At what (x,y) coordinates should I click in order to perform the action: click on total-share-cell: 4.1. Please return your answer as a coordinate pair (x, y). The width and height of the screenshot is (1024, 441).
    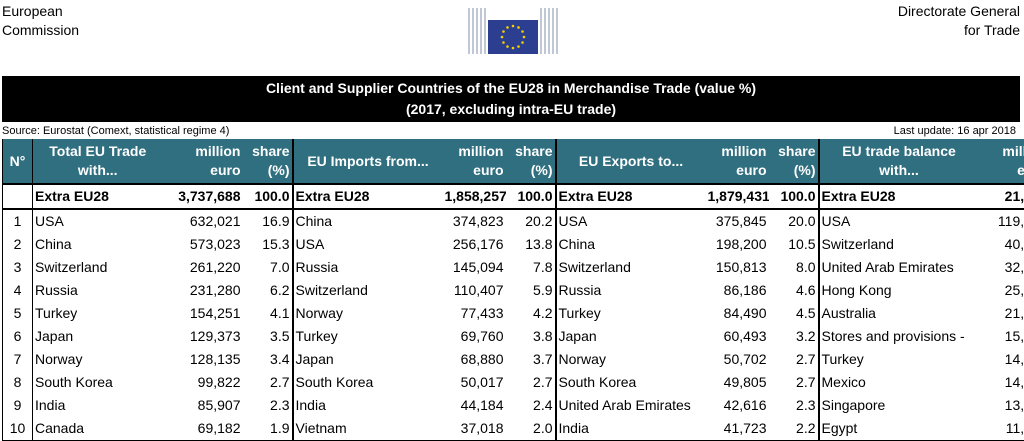
    Looking at the image, I should click on (268, 313).